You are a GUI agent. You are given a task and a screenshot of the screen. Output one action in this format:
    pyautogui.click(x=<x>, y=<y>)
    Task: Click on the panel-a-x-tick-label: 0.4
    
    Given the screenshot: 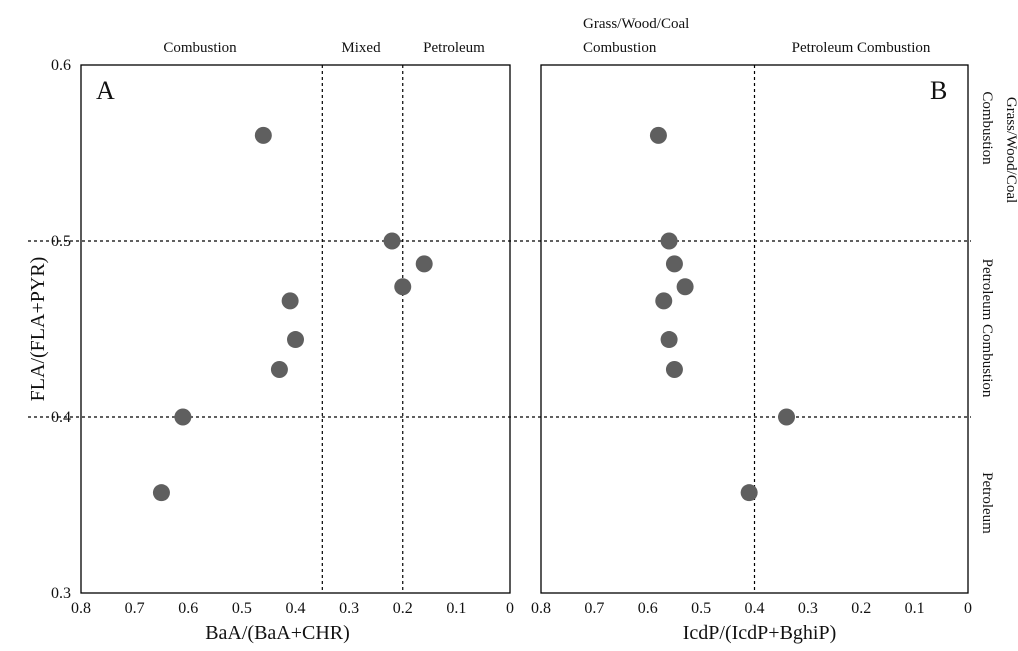 What is the action you would take?
    pyautogui.click(x=296, y=608)
    